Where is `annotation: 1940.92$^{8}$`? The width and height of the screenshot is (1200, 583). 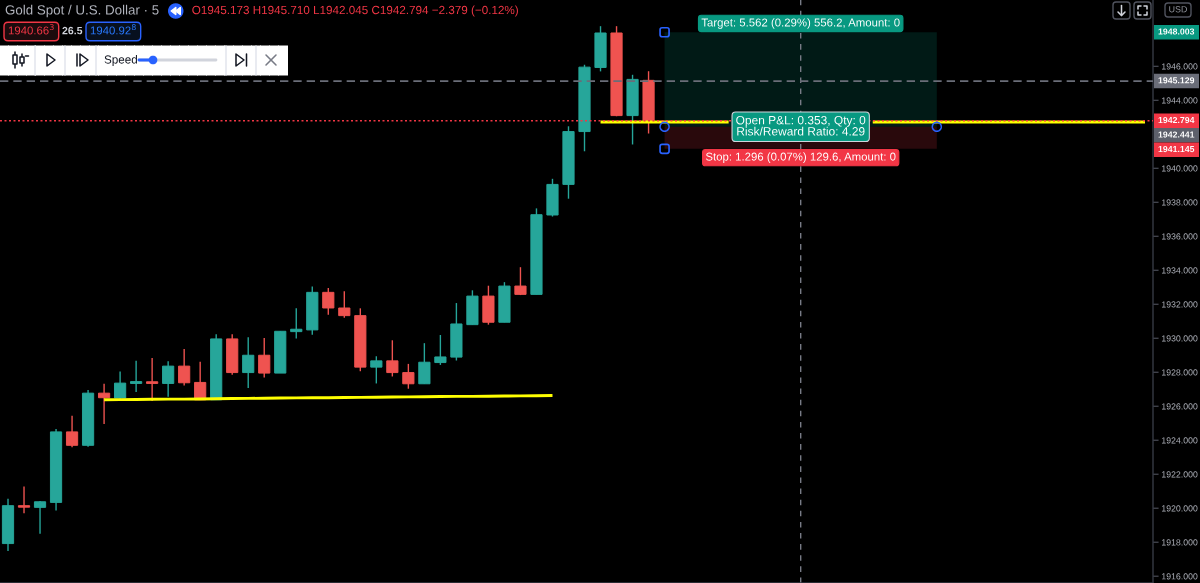 annotation: 1940.92$^{8}$ is located at coordinates (113, 29).